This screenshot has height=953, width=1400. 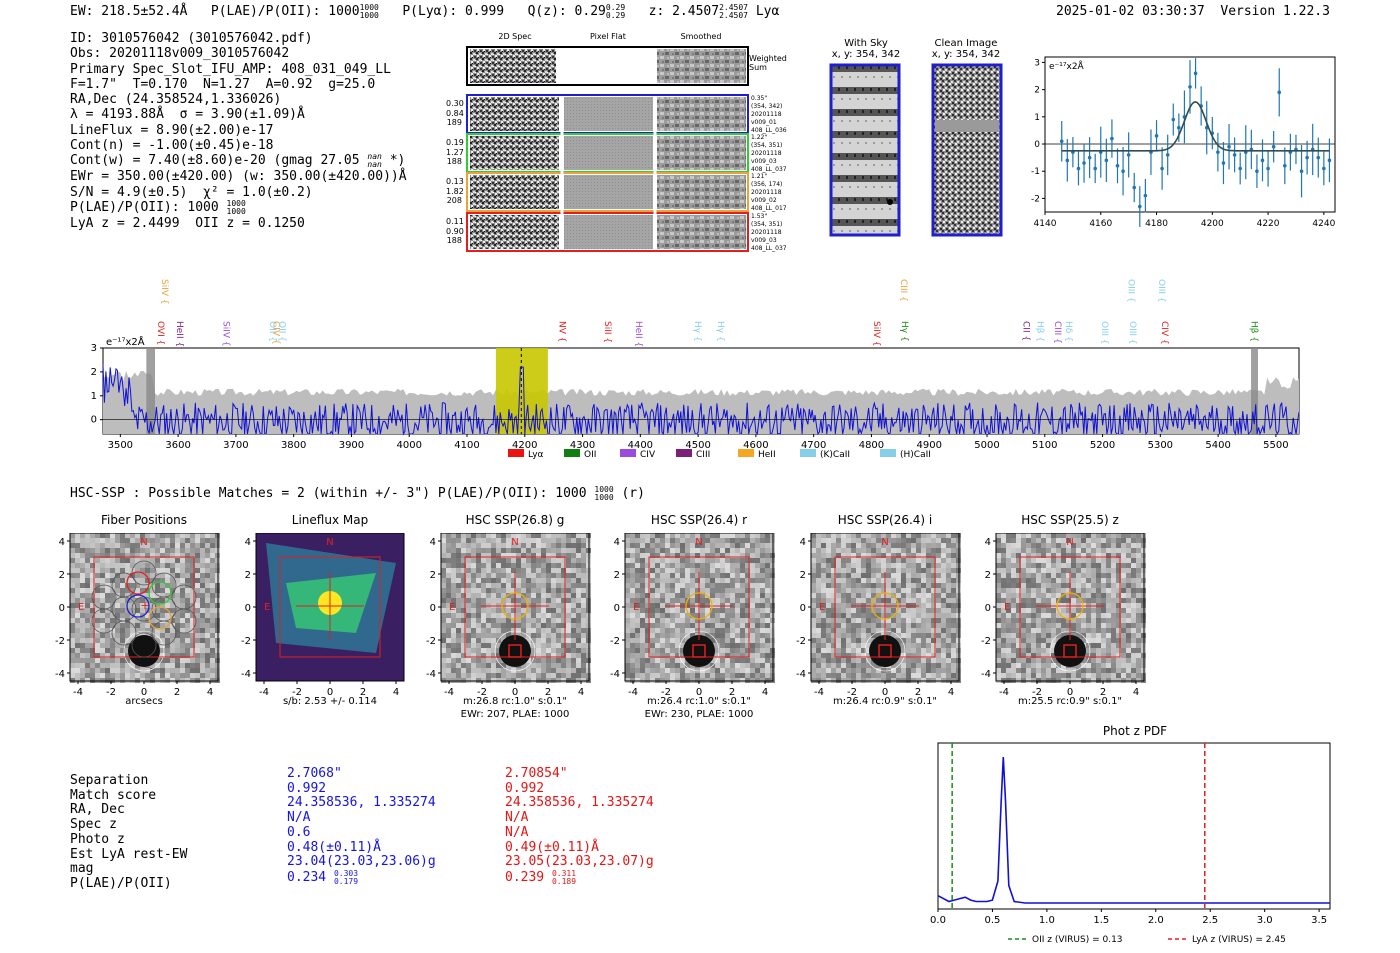 What do you see at coordinates (604, 489) in the screenshot?
I see `hsc-title-hi: 1000` at bounding box center [604, 489].